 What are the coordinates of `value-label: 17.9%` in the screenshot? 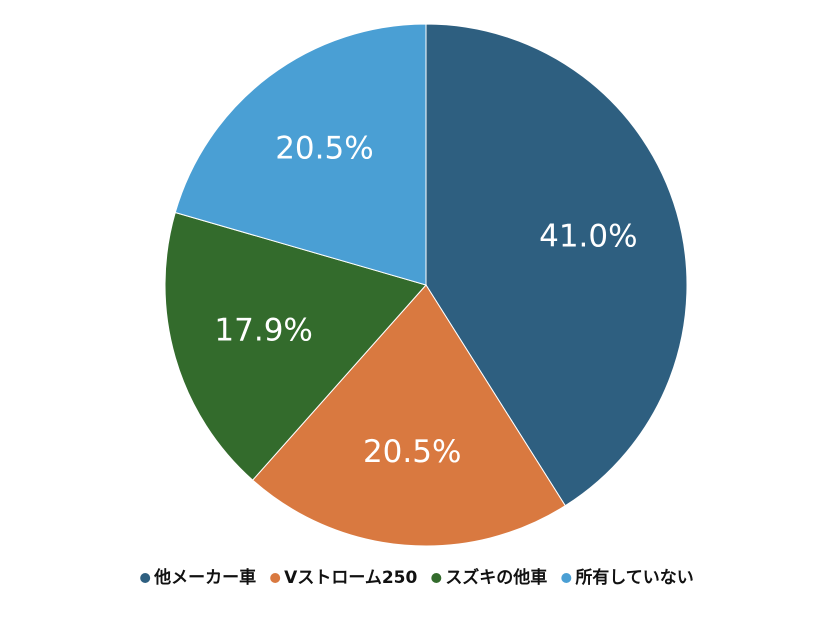 It's located at (263, 330).